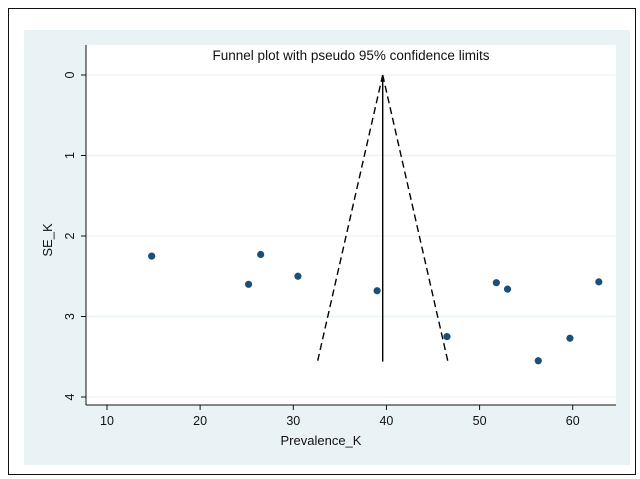  I want to click on y-ticks: 0 1 2 3 4, so click(74, 235).